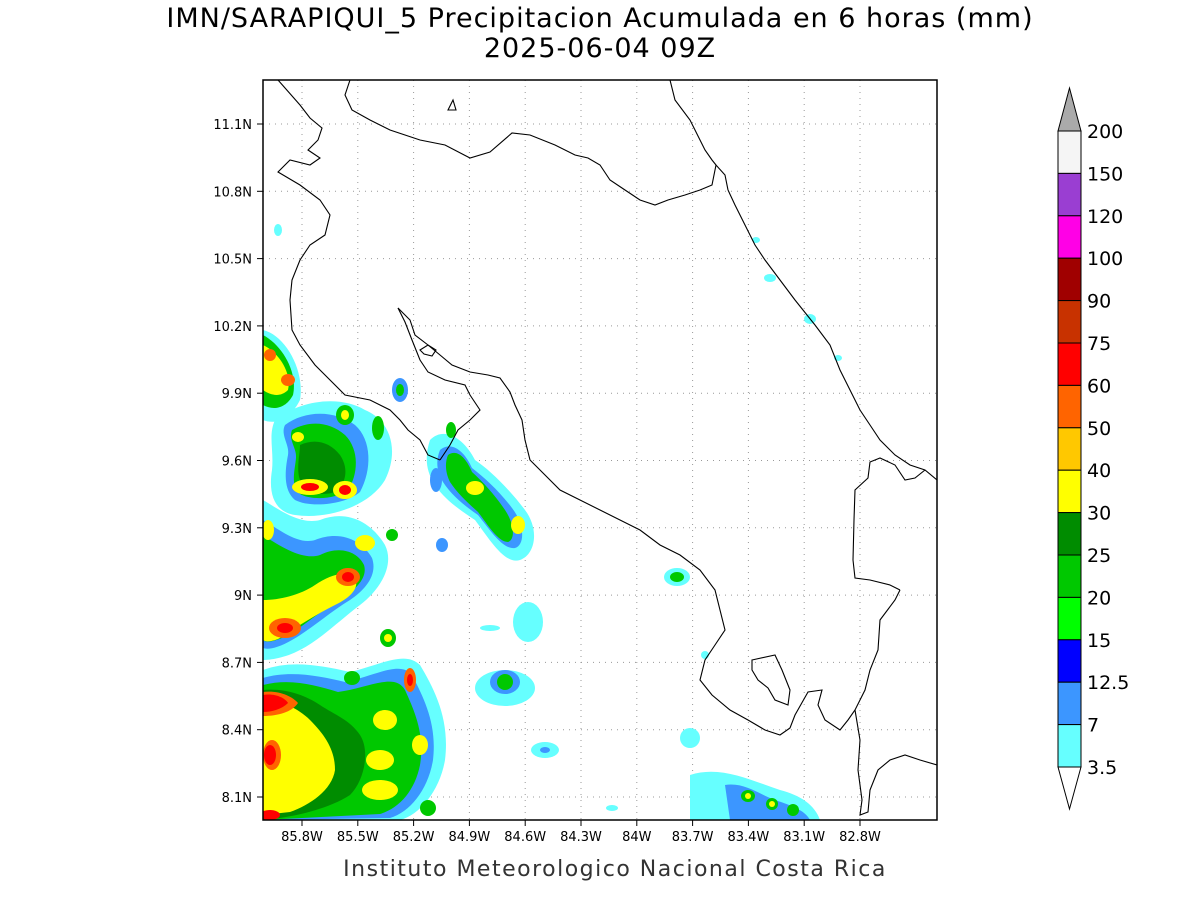 This screenshot has width=1200, height=900. I want to click on lon-tick-label: 84.6W, so click(525, 837).